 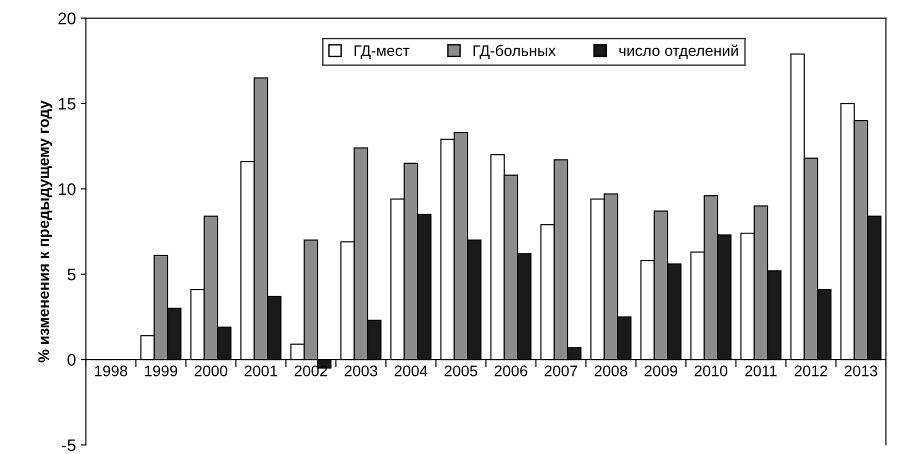 What do you see at coordinates (461, 371) in the screenshot?
I see `x-tick-label: 2005` at bounding box center [461, 371].